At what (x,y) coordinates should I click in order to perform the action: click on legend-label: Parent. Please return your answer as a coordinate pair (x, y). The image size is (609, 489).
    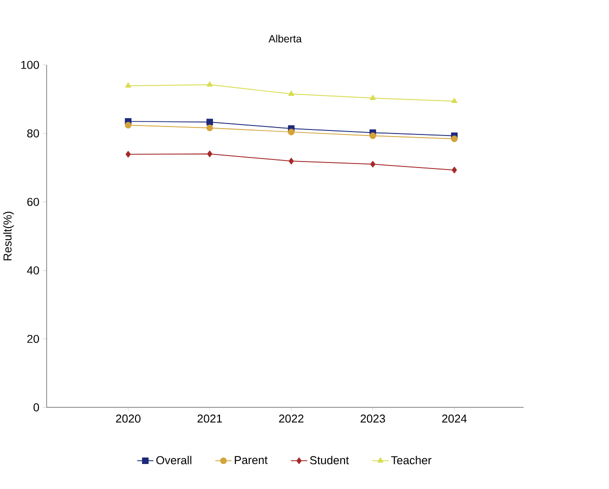
    Looking at the image, I should click on (251, 460).